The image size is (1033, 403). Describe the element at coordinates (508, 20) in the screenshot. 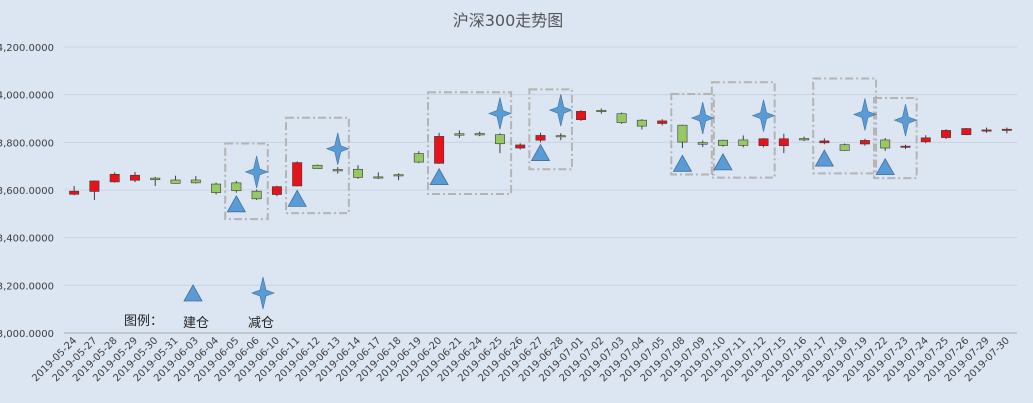

I see `chart-title: 沪深300走势图` at that location.